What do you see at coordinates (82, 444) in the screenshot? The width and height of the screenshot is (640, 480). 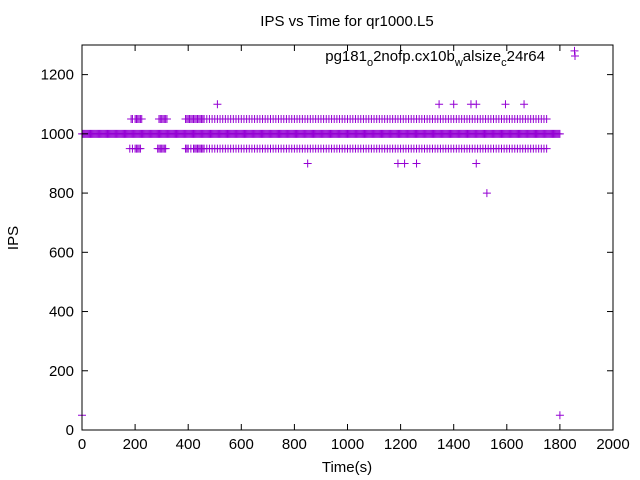 I see `x-tick-label: 0` at bounding box center [82, 444].